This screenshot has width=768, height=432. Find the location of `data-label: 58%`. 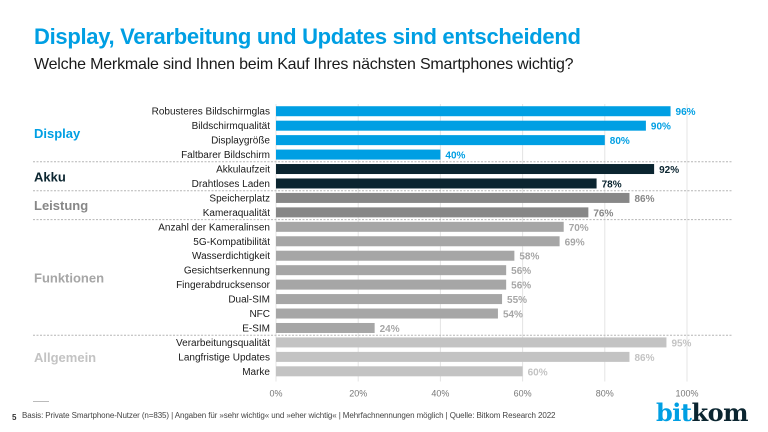

data-label: 58% is located at coordinates (529, 257).